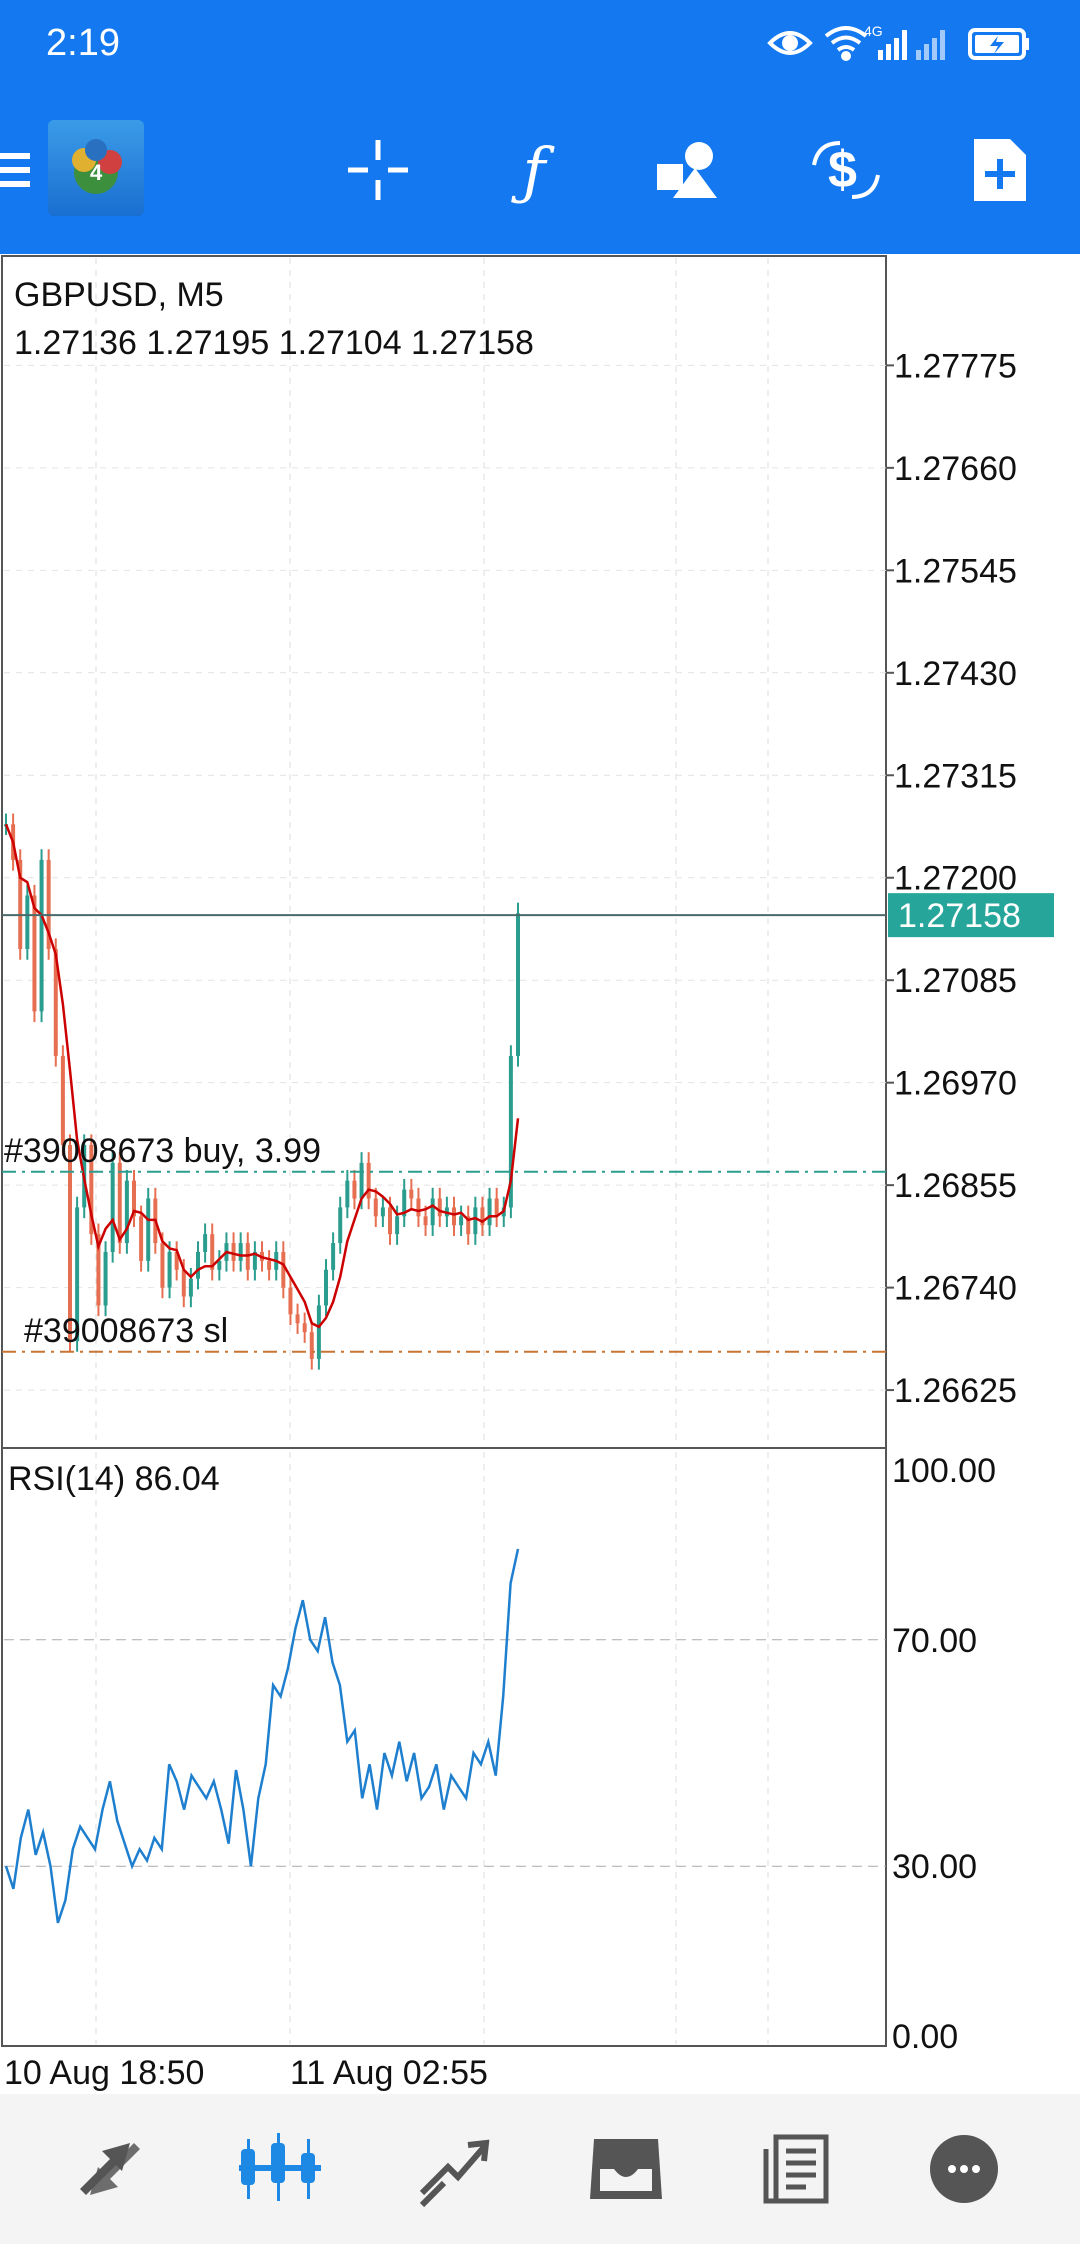  I want to click on price-label-3: 1.27430, so click(955, 674).